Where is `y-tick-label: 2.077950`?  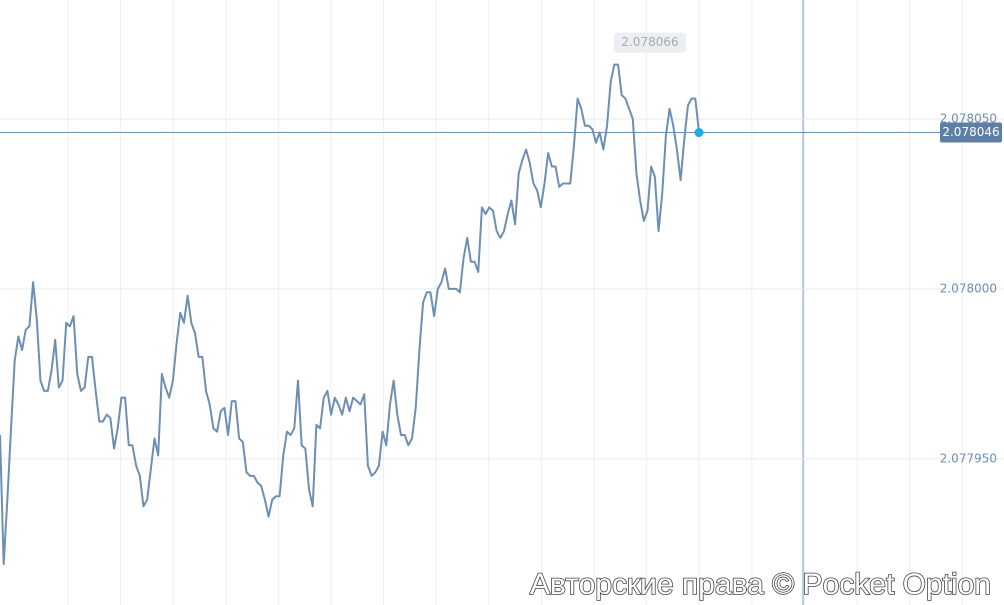
y-tick-label: 2.077950 is located at coordinates (968, 458).